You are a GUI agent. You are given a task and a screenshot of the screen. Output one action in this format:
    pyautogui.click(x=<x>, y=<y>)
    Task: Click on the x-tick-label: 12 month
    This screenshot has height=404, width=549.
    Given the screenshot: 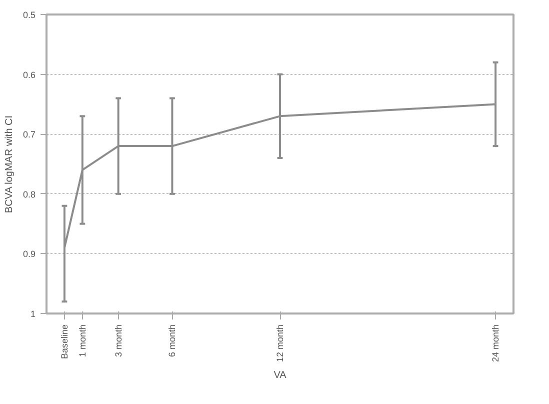 What is the action you would take?
    pyautogui.click(x=280, y=343)
    